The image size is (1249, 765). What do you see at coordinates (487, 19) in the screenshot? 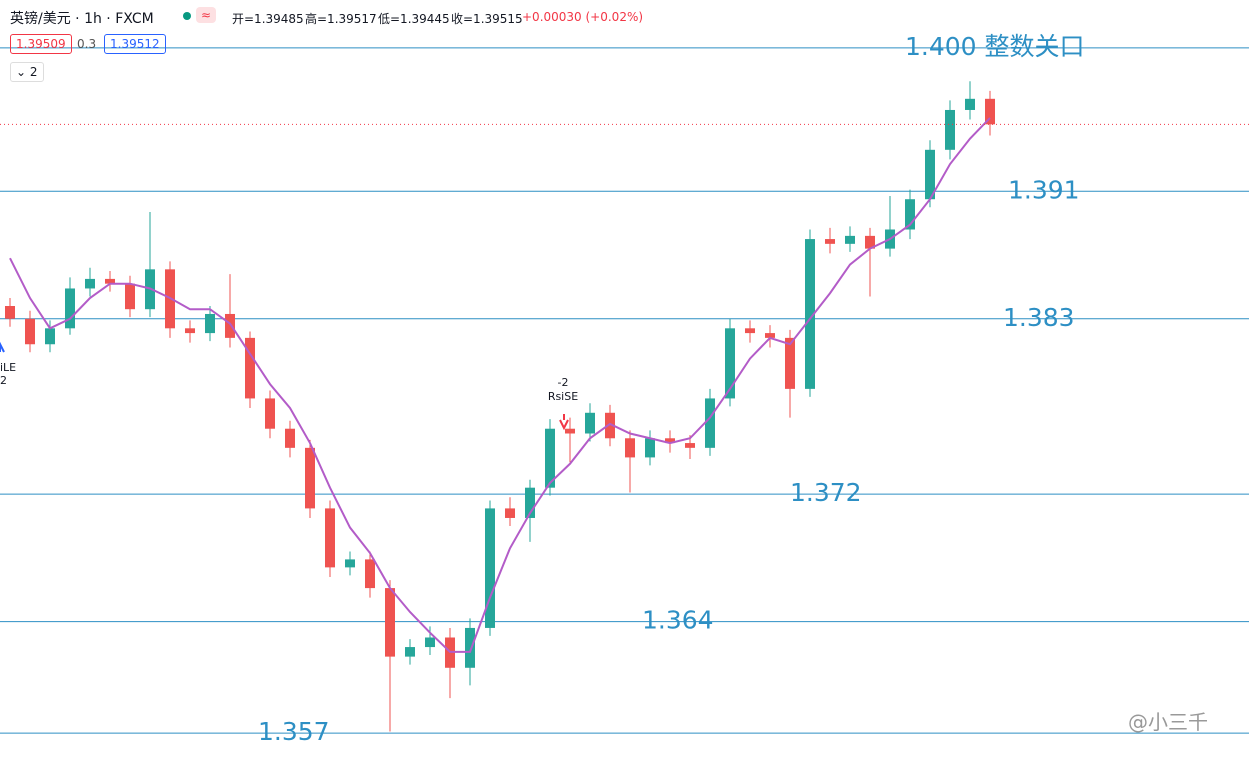
I see `ohlc-close: 收=1.39515` at bounding box center [487, 19].